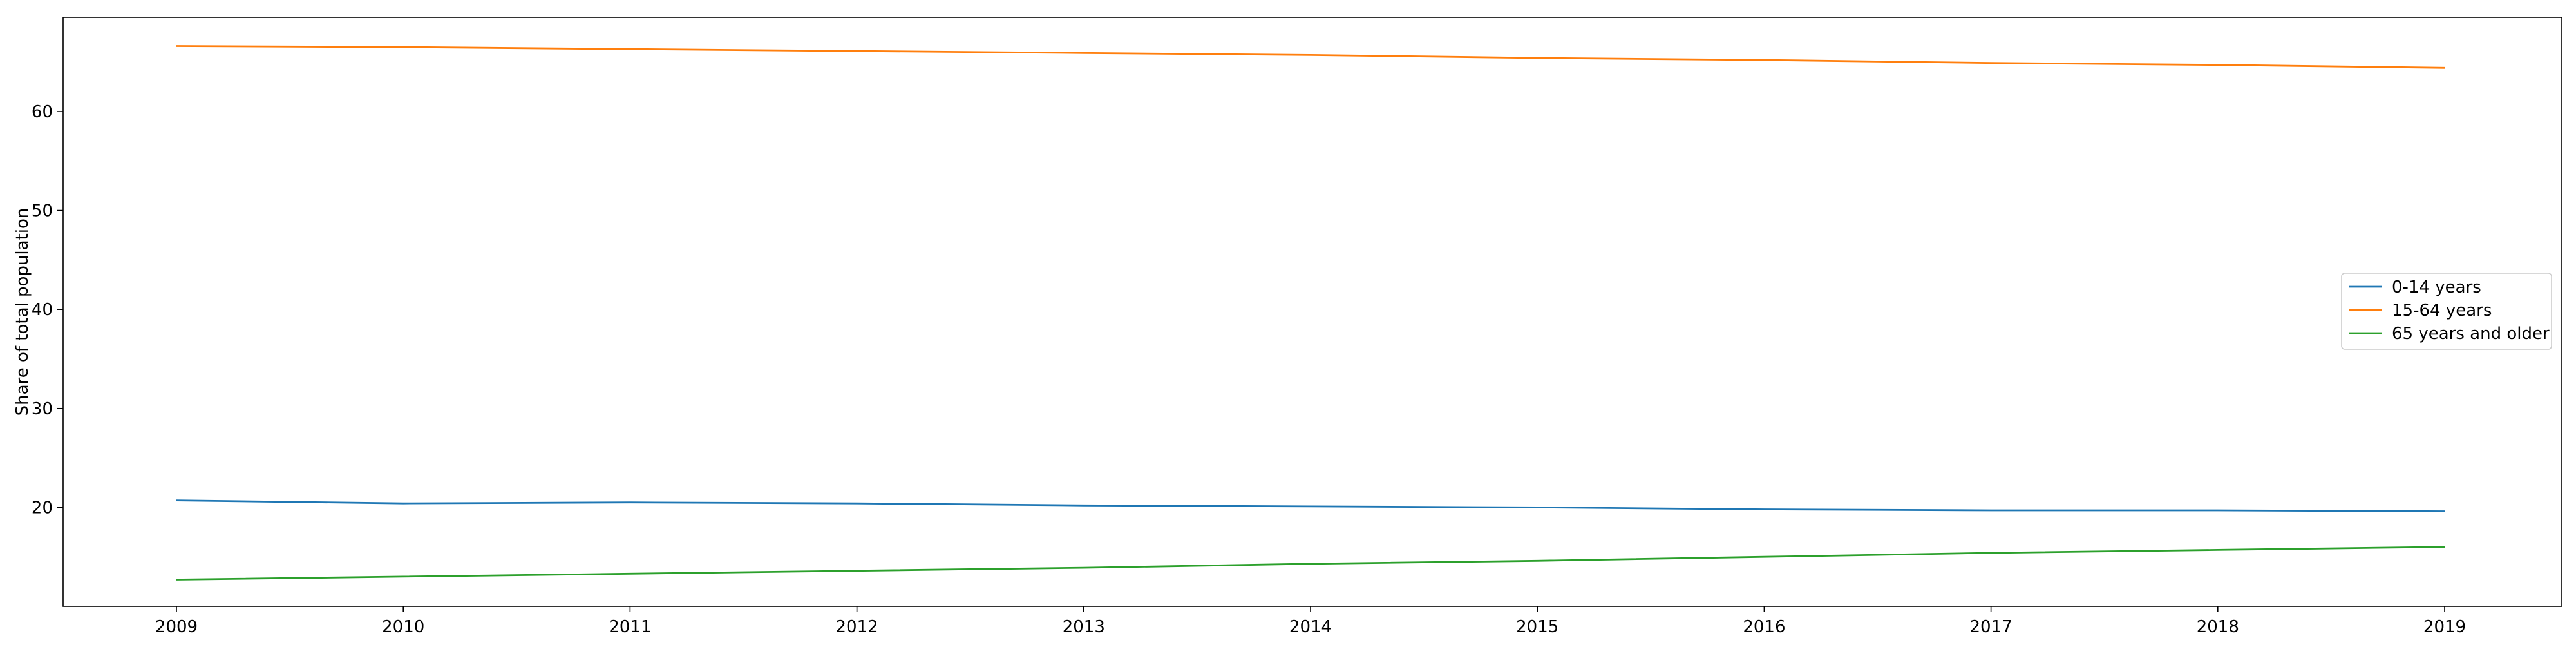 The height and width of the screenshot is (647, 2576). Describe the element at coordinates (1084, 627) in the screenshot. I see `x-tick-label: 2013` at that location.